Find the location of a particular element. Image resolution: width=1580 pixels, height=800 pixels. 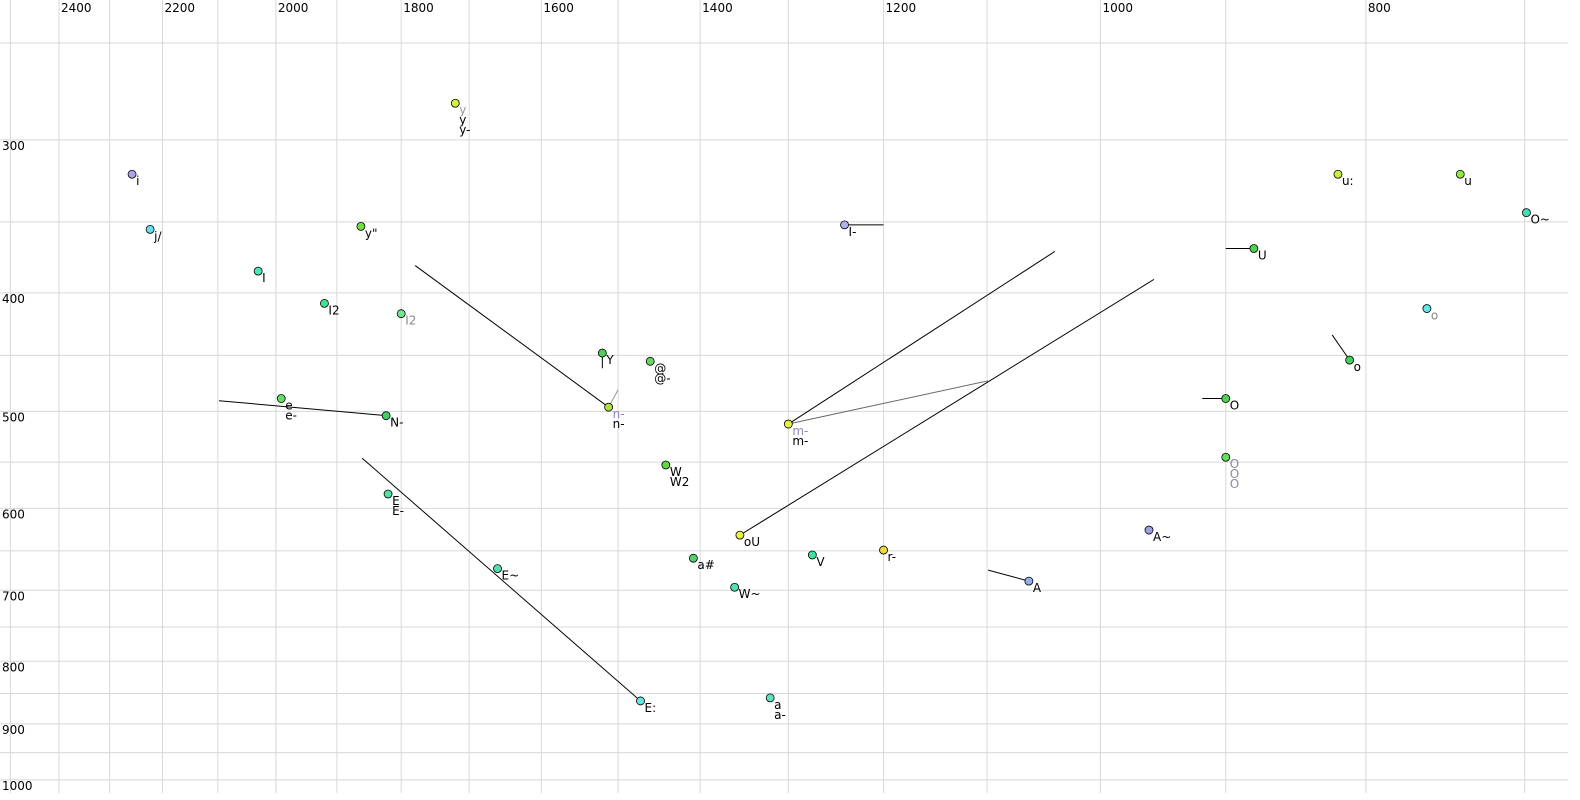

vowel-label: @- is located at coordinates (662, 378).